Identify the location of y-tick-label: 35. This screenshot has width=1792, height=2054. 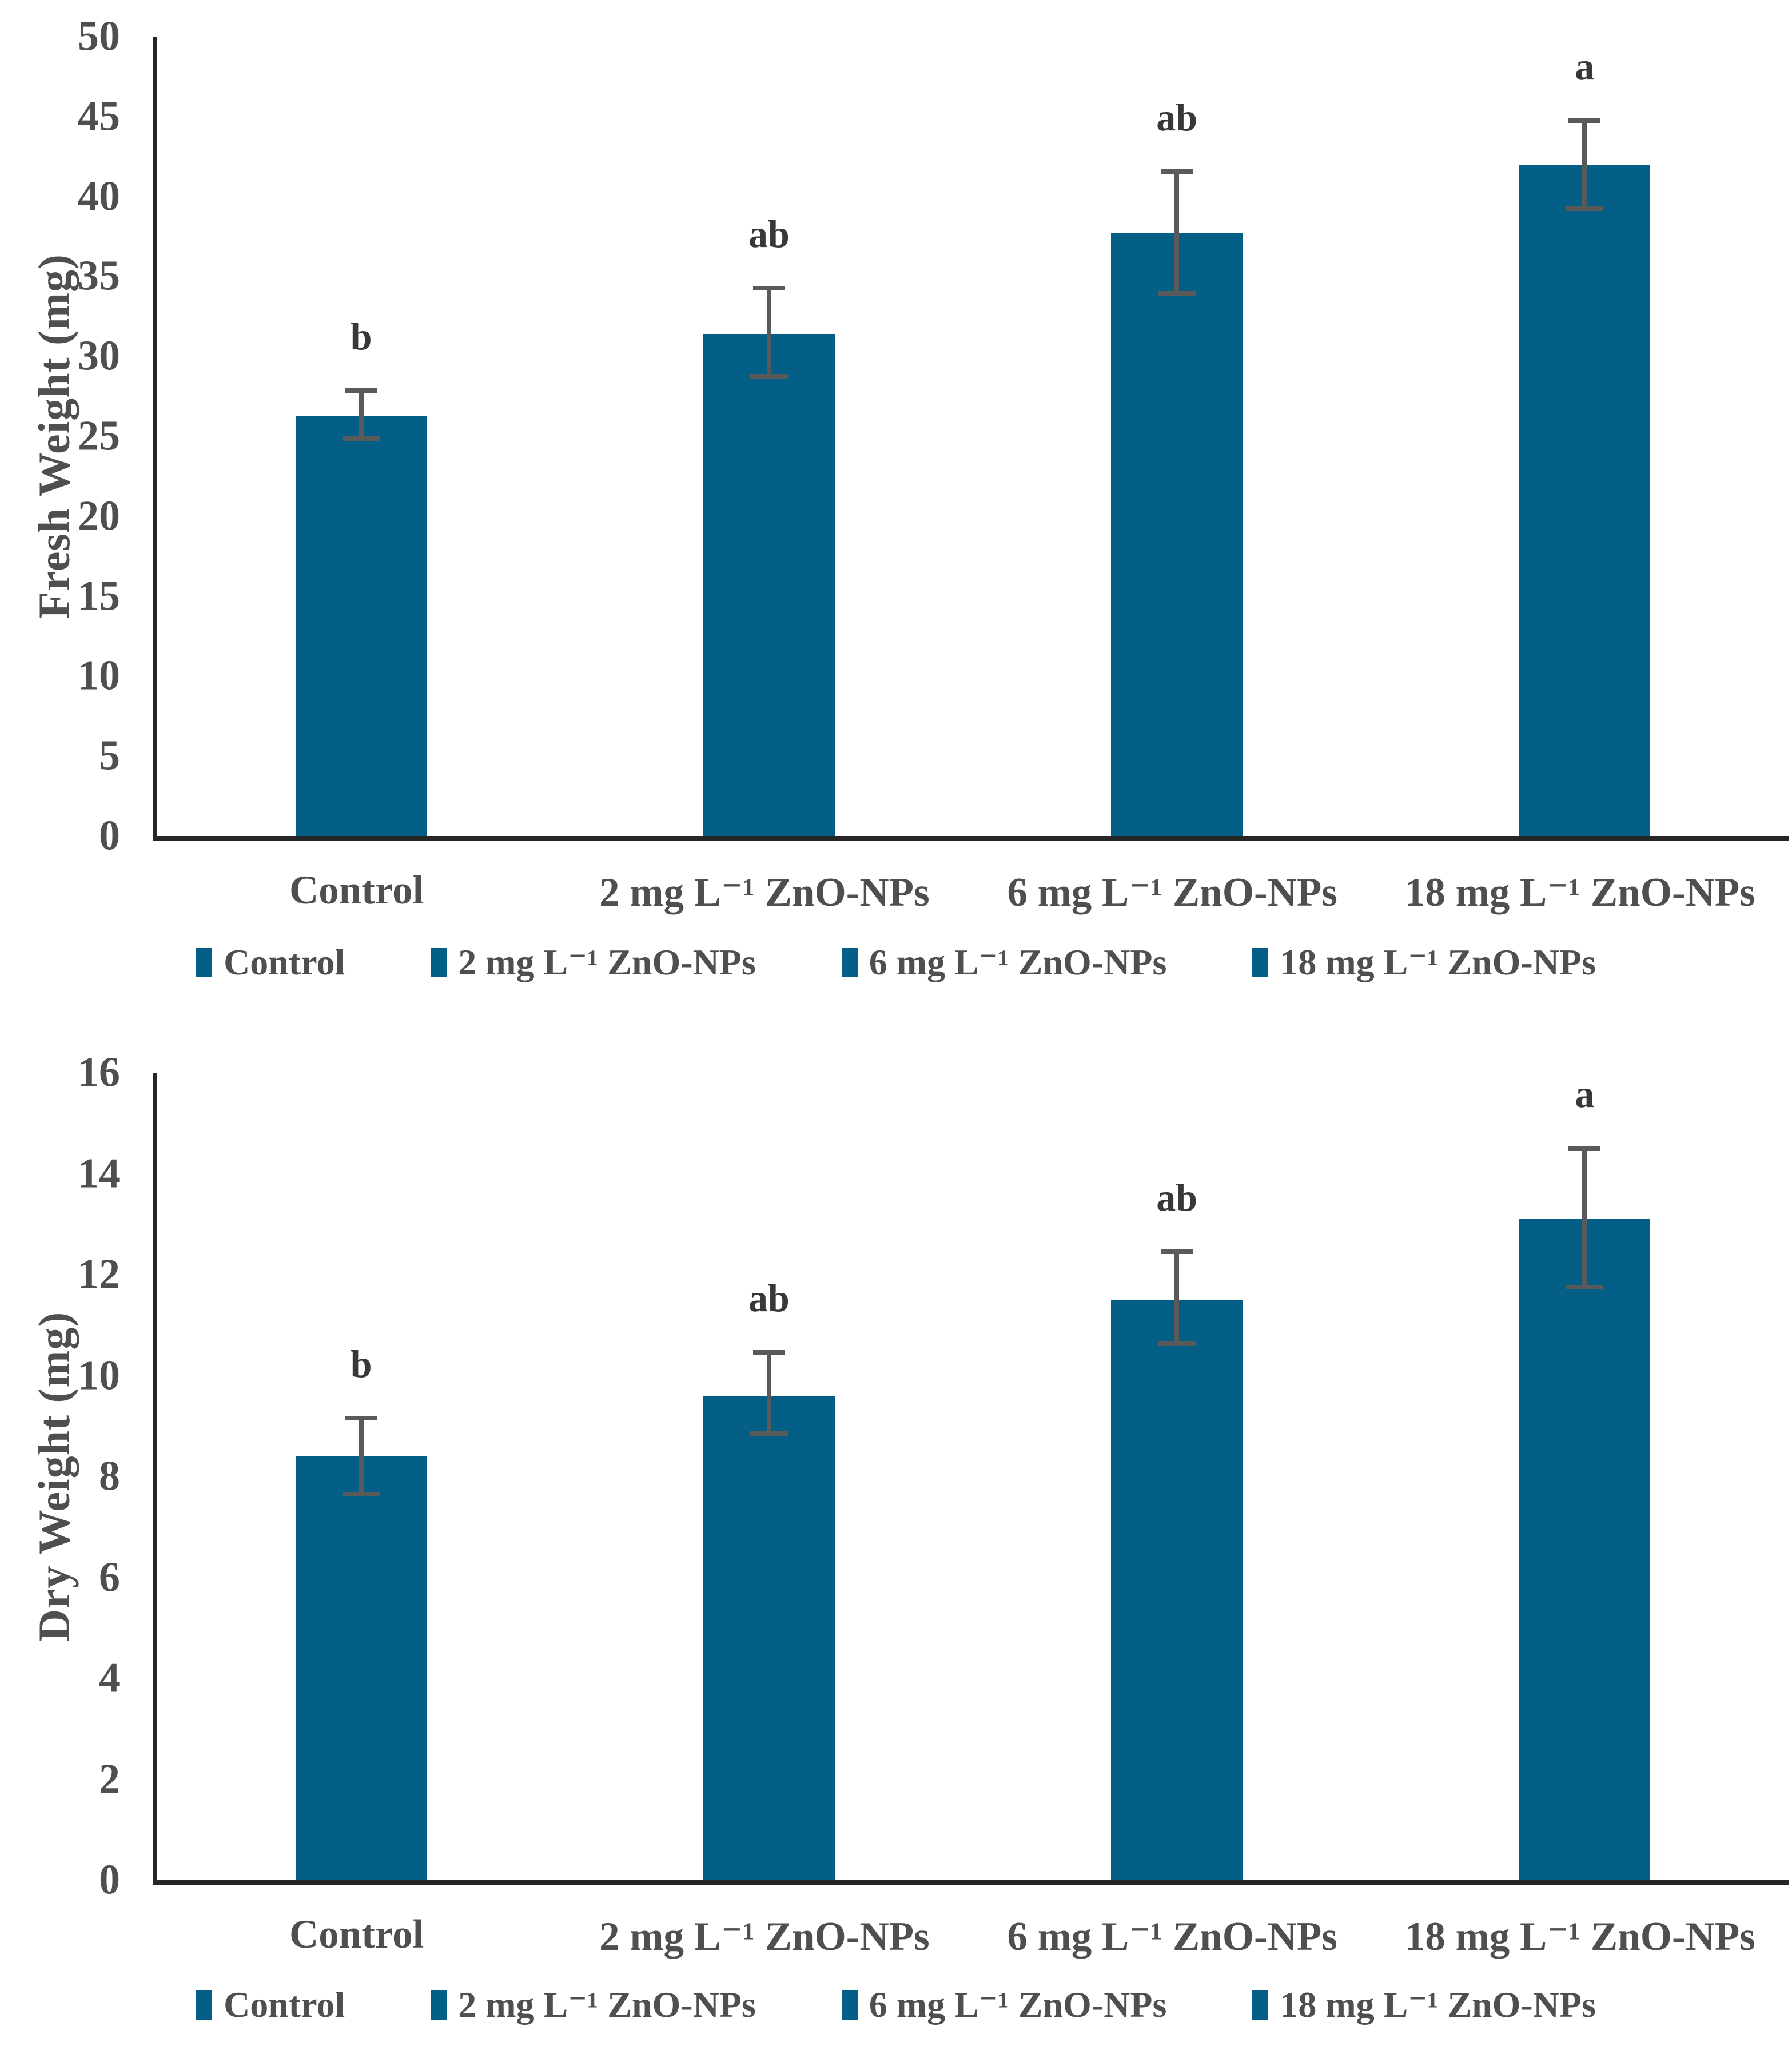
(99, 276).